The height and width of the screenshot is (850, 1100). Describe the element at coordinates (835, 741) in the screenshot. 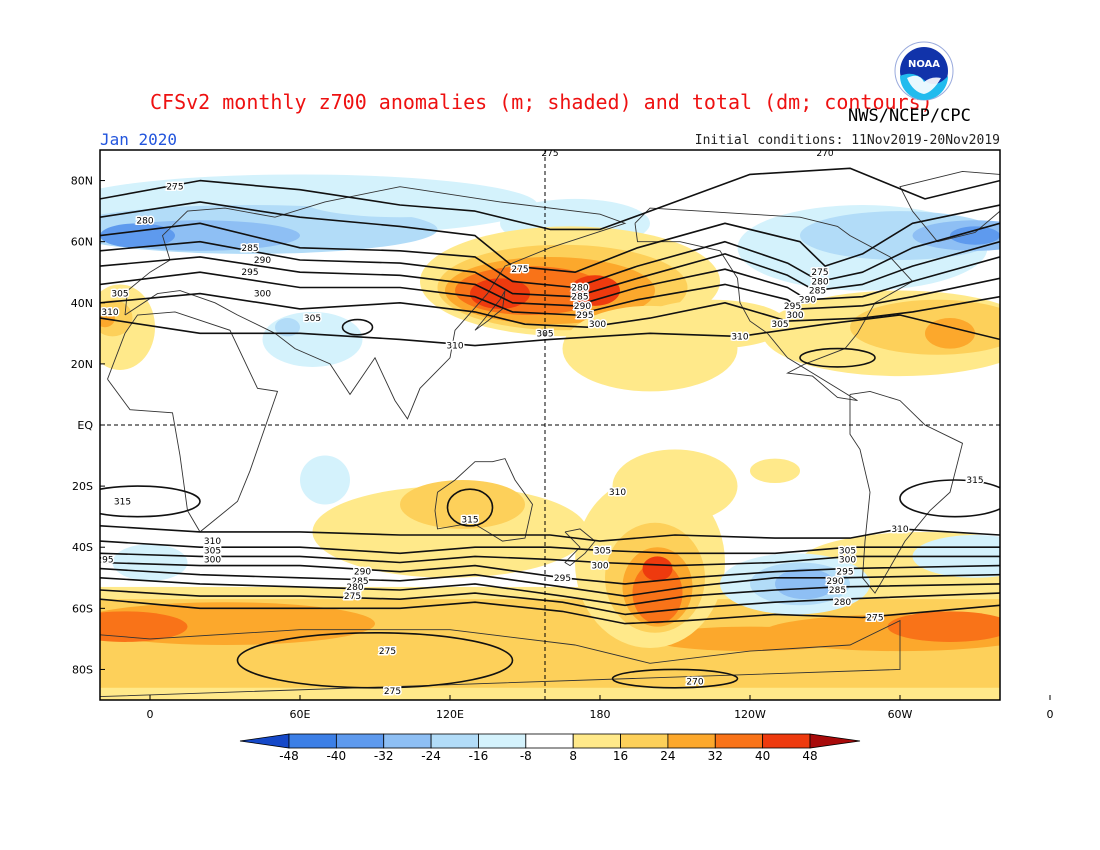

I see `colorbar-arrow-high` at that location.